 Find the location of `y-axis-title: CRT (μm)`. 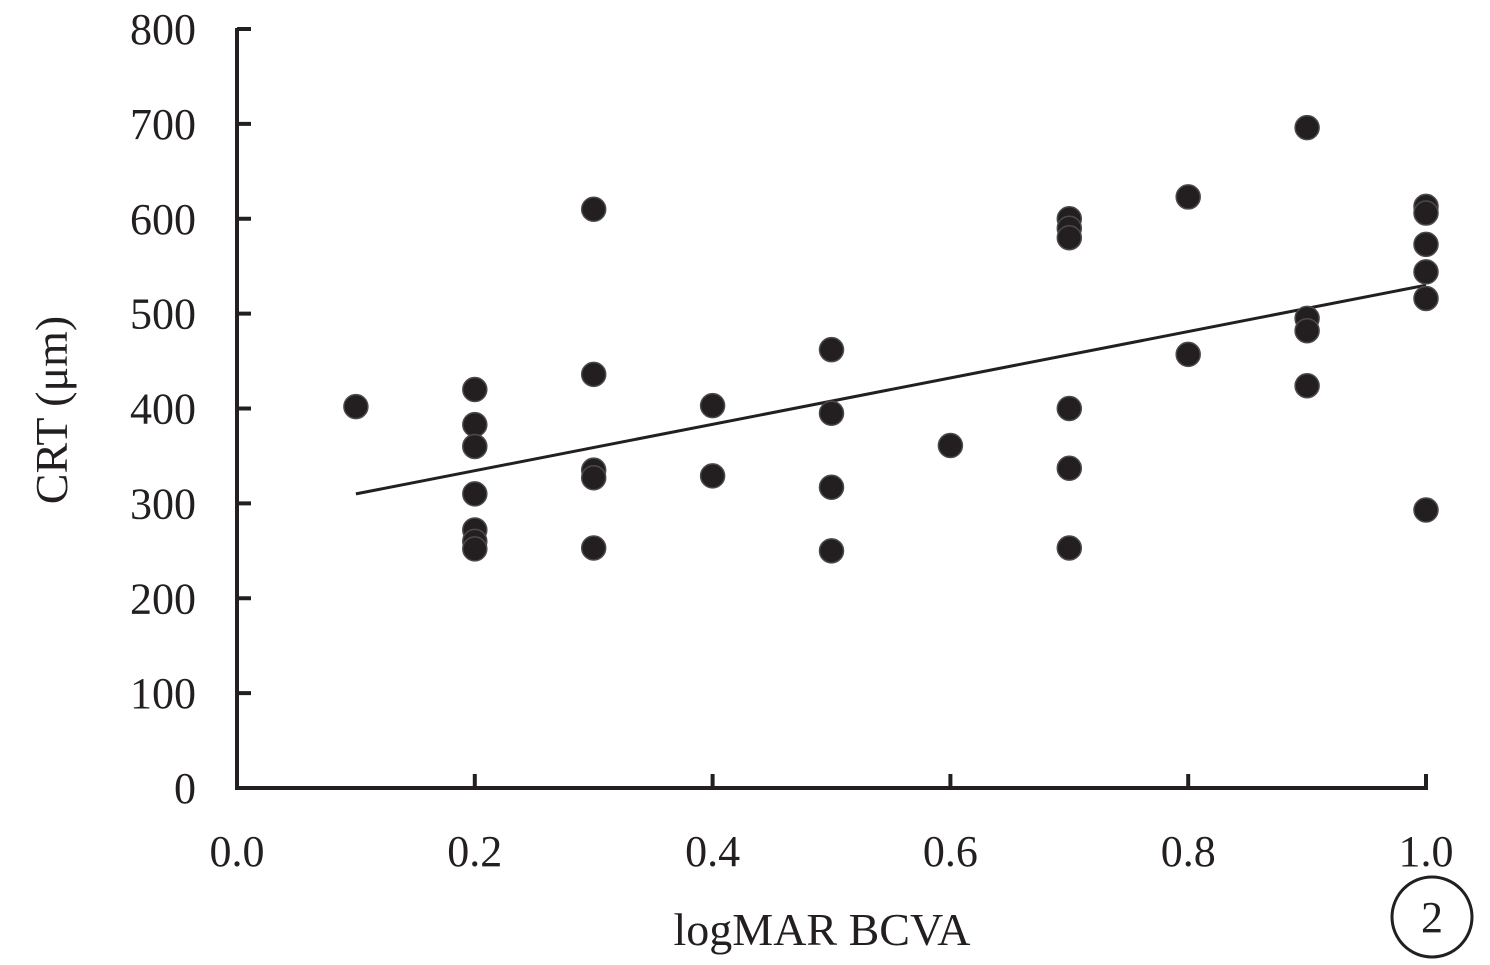

y-axis-title: CRT (μm) is located at coordinates (51, 410).